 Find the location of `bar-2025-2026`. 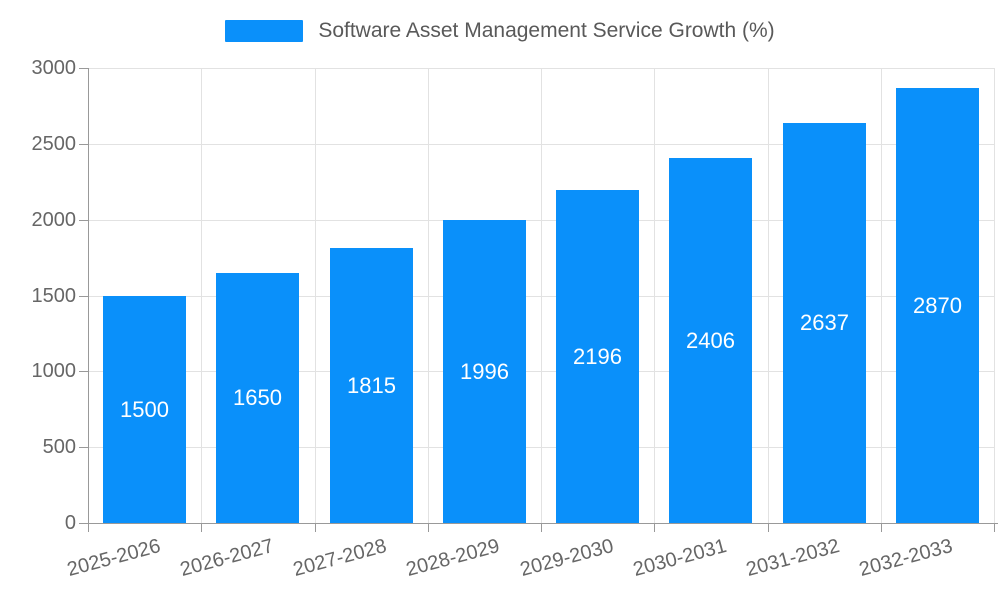

bar-2025-2026 is located at coordinates (144, 409).